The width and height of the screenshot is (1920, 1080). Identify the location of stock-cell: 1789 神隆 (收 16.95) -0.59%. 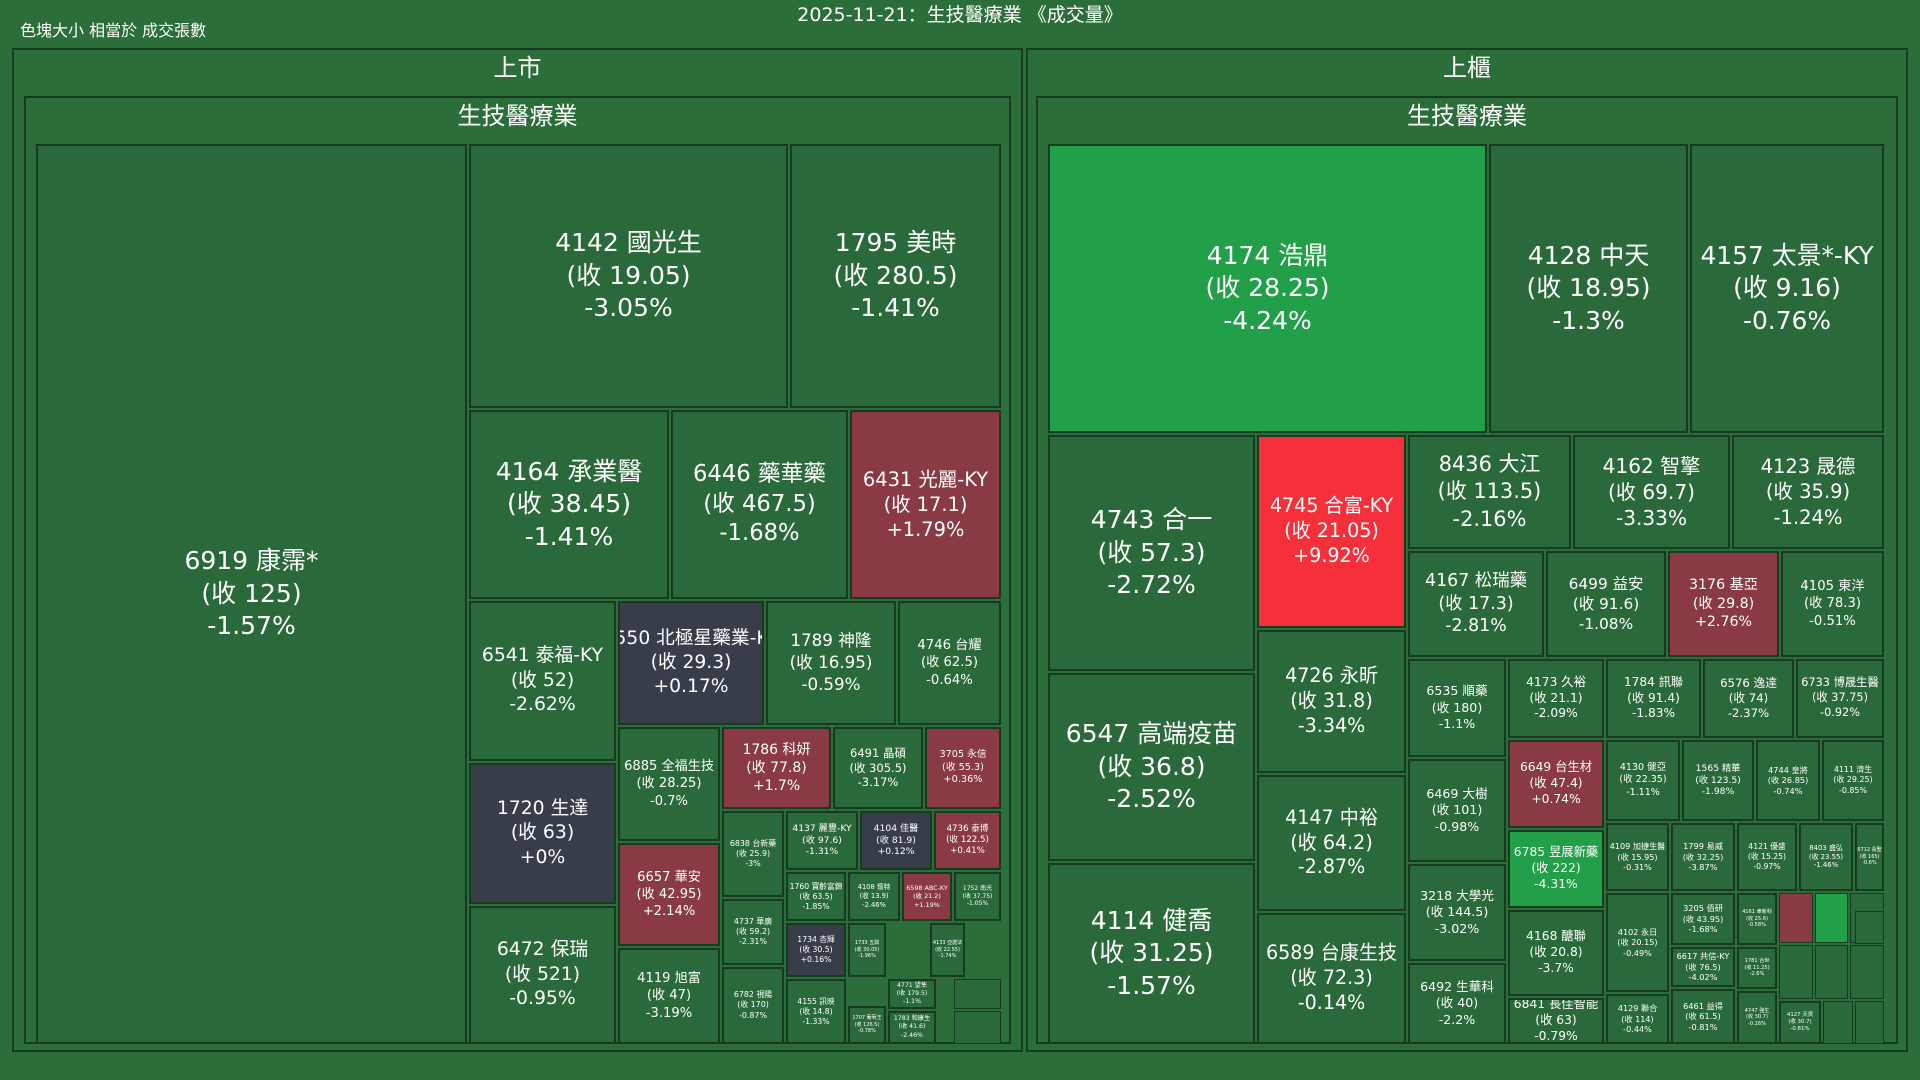
(831, 663).